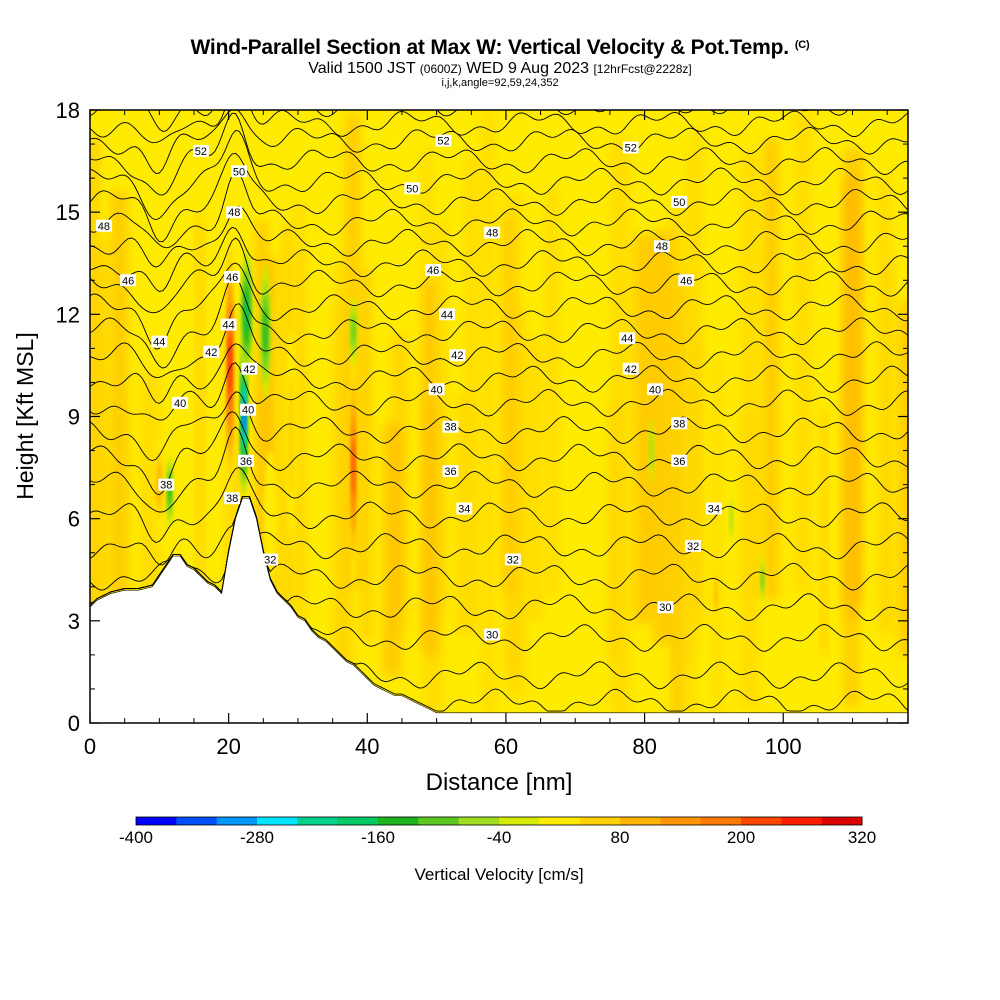 The image size is (1000, 1000). What do you see at coordinates (68, 212) in the screenshot?
I see `y-tick-label: 15` at bounding box center [68, 212].